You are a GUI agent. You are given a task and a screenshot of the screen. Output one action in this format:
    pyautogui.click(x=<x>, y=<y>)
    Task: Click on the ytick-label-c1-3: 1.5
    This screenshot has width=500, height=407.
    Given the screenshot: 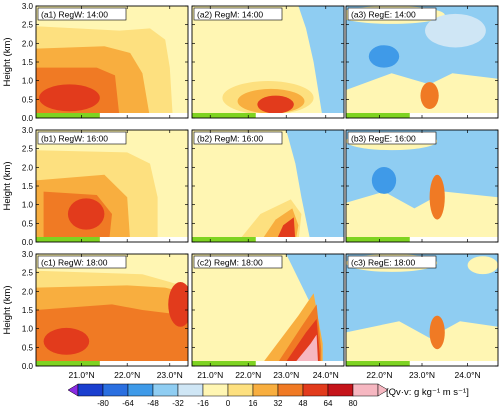 What is the action you would take?
    pyautogui.click(x=28, y=310)
    